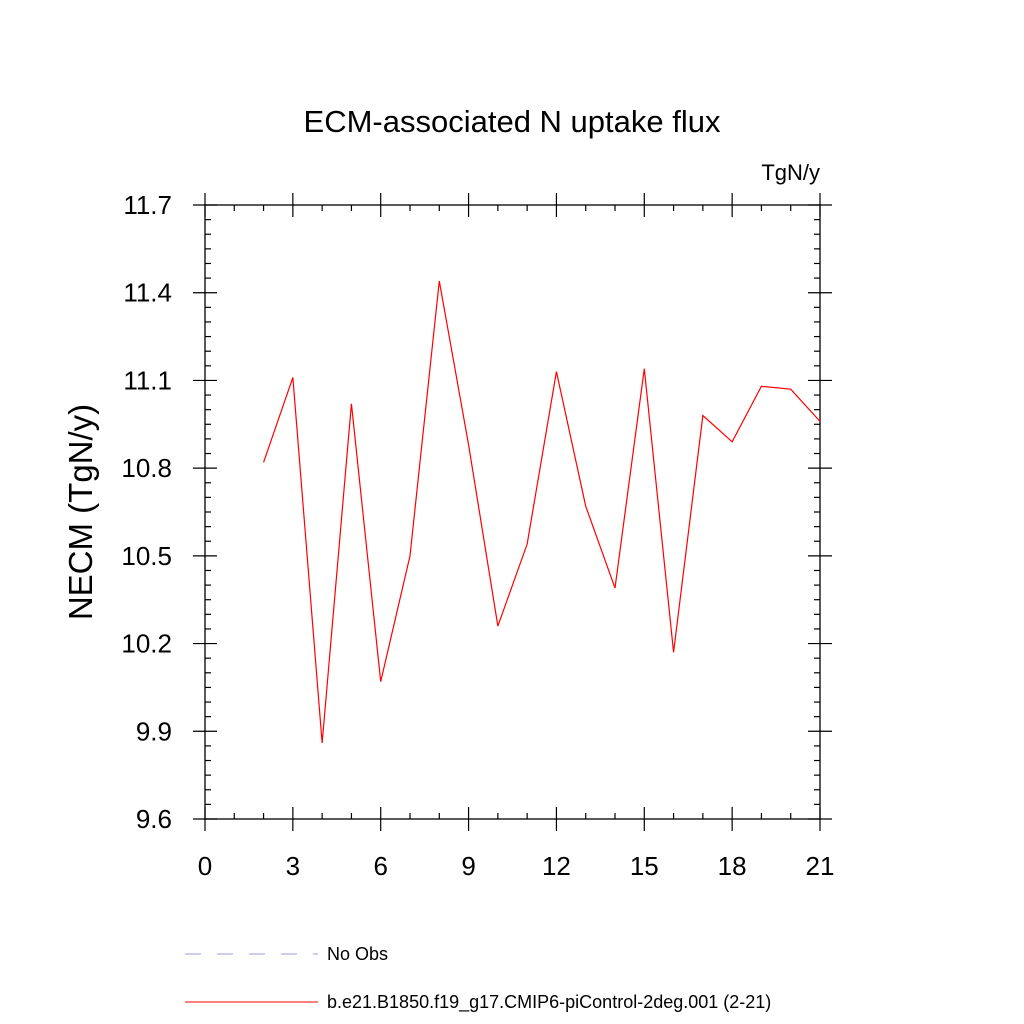 Image resolution: width=1024 pixels, height=1024 pixels. Describe the element at coordinates (147, 293) in the screenshot. I see `y-tick-label: 11.4` at that location.